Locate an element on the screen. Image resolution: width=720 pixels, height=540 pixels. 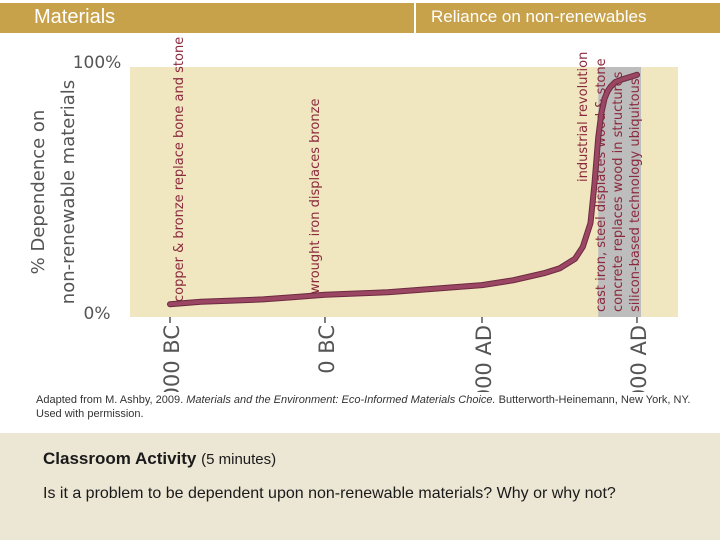
annotation-text: industrial revolution is located at coordinates (583, 117).